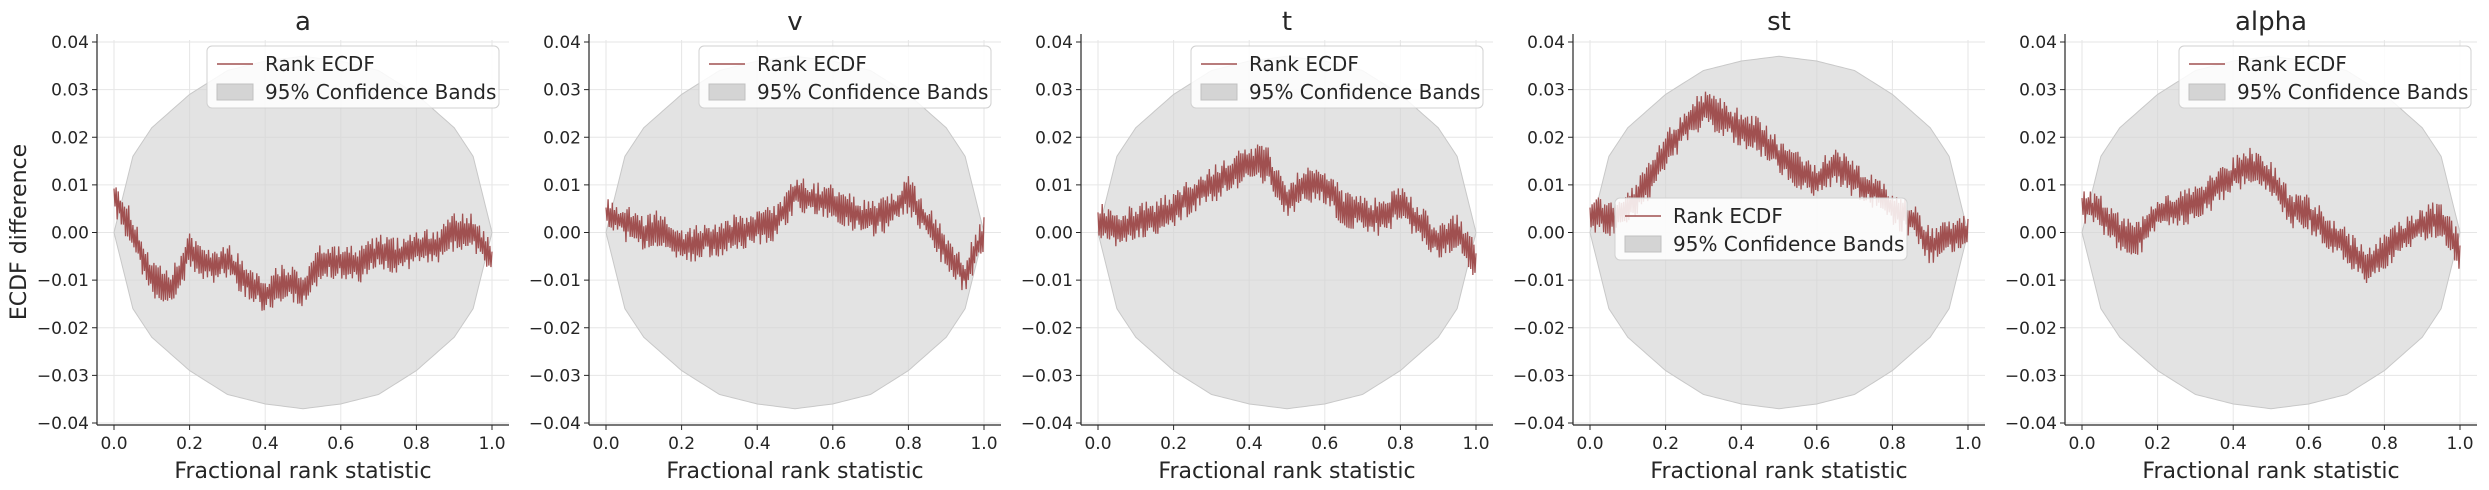 The height and width of the screenshot is (490, 2489). Describe the element at coordinates (1779, 22) in the screenshot. I see `panel-title: st` at that location.